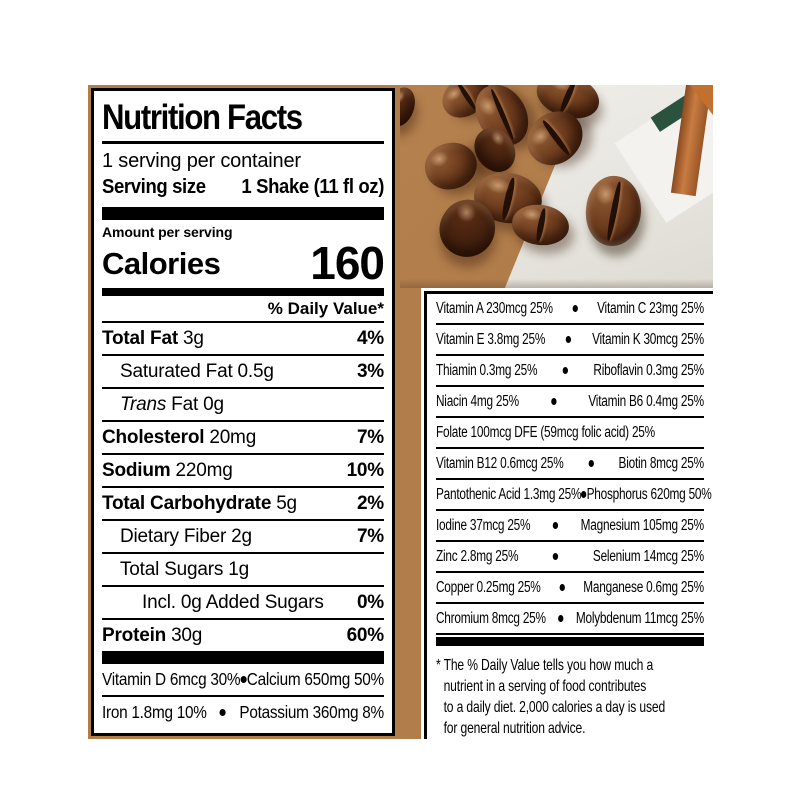  What do you see at coordinates (243, 405) in the screenshot?
I see `nutrient-row-trans-fat: Trans Fat 0g` at bounding box center [243, 405].